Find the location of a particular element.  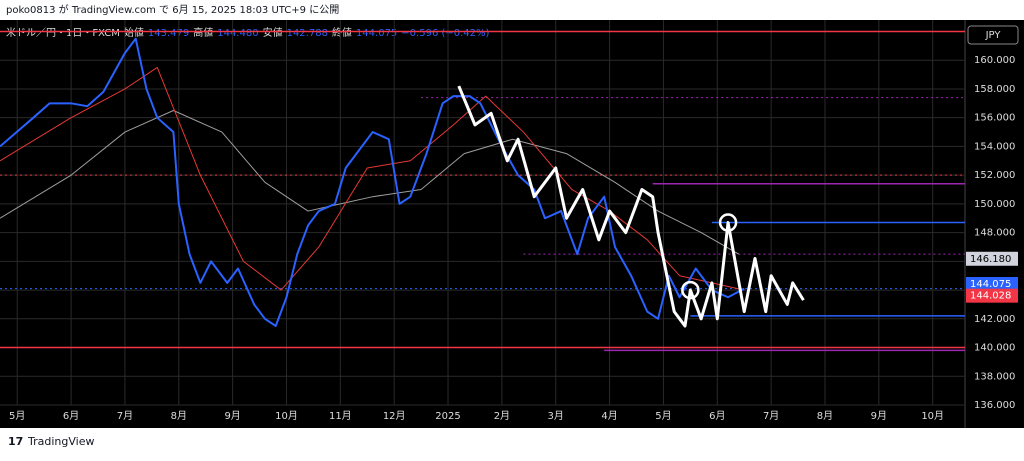

legend-text: 終値 is located at coordinates (342, 32).